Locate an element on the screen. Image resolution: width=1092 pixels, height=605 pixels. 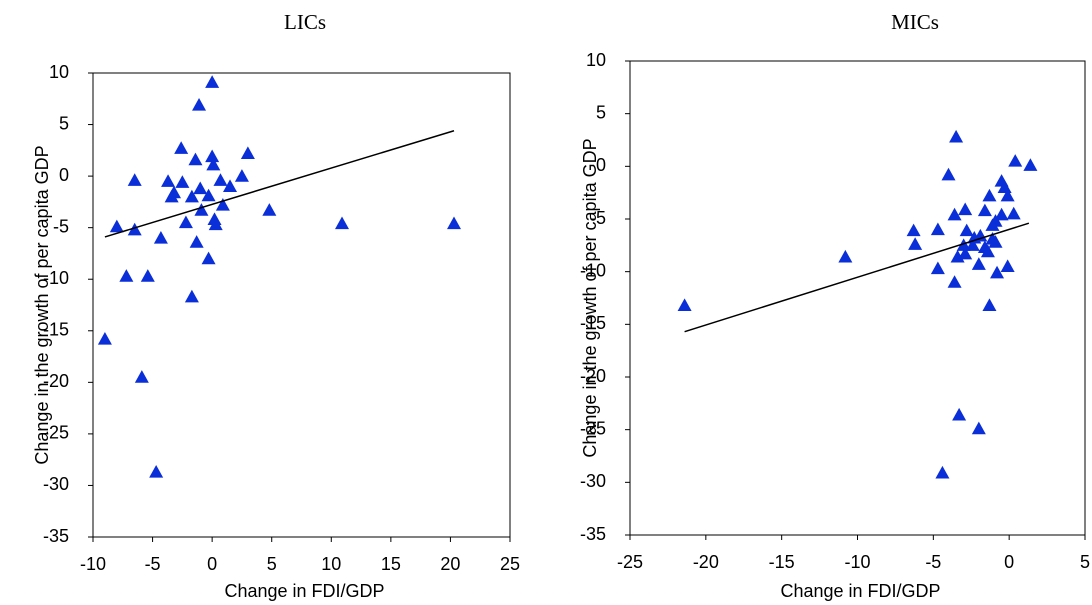
x-tick-label: 10 is located at coordinates (331, 564).